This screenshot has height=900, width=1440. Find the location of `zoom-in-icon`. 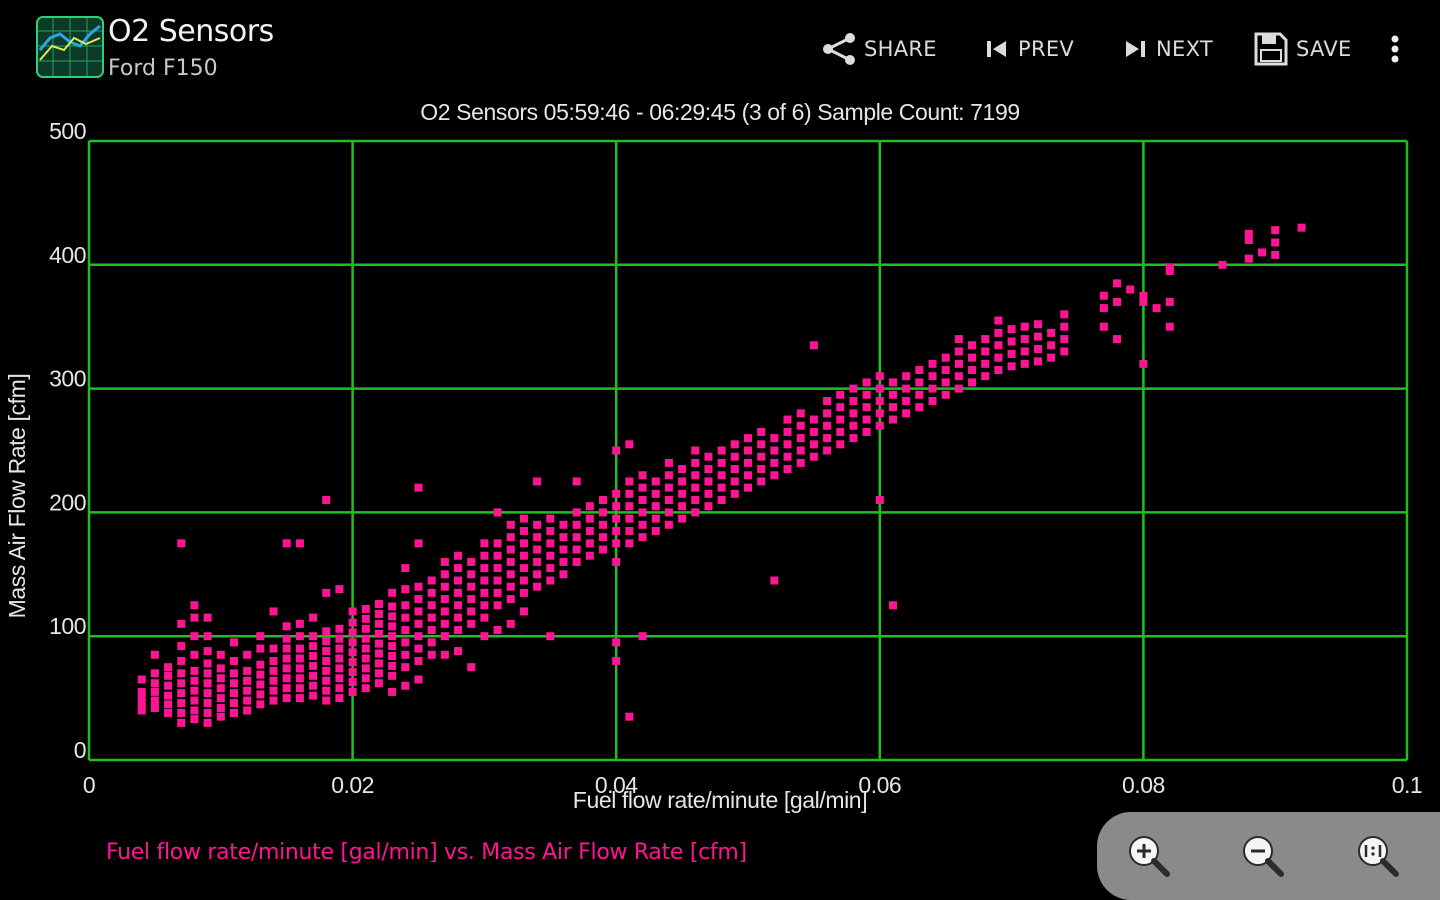

zoom-in-icon is located at coordinates (1149, 856).